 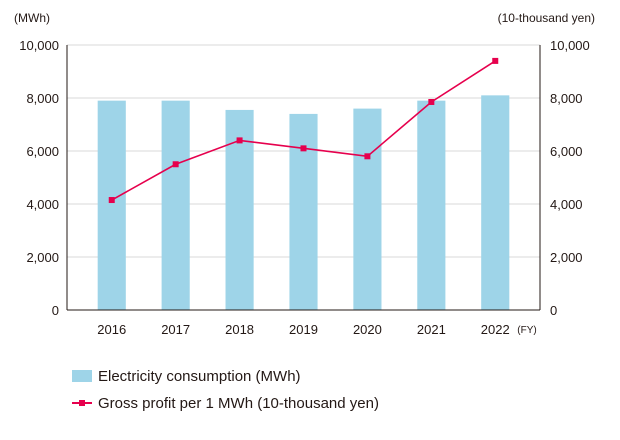 What do you see at coordinates (238, 403) in the screenshot?
I see `legend-label-line: Gross profit per 1 MWh (10-thousand yen)` at bounding box center [238, 403].